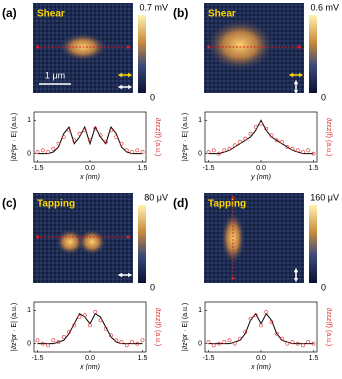 Image resolution: width=342 pixels, height=379 pixels. Describe the element at coordinates (152, 287) in the screenshot. I see `colorbar-min: 0` at that location.